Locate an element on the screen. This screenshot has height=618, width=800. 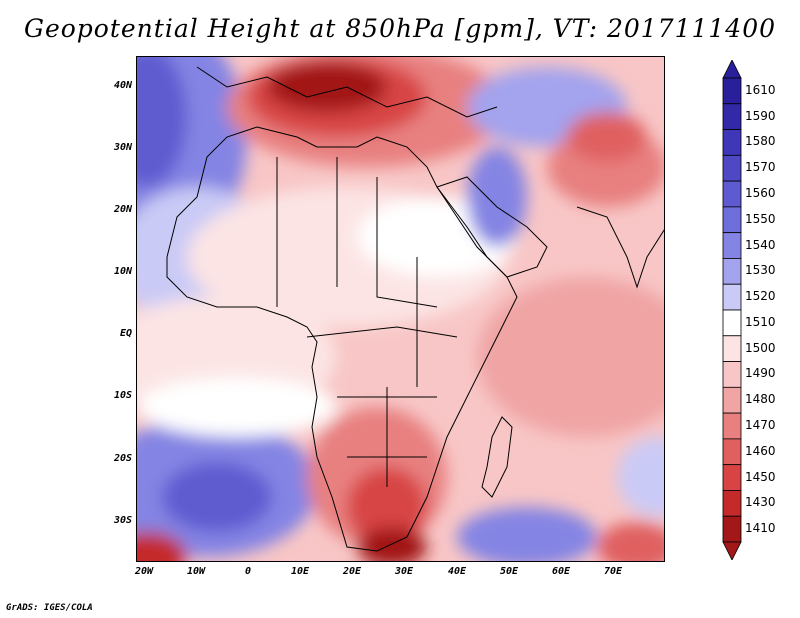
lon-label-70e: 70E is located at coordinates (613, 571).